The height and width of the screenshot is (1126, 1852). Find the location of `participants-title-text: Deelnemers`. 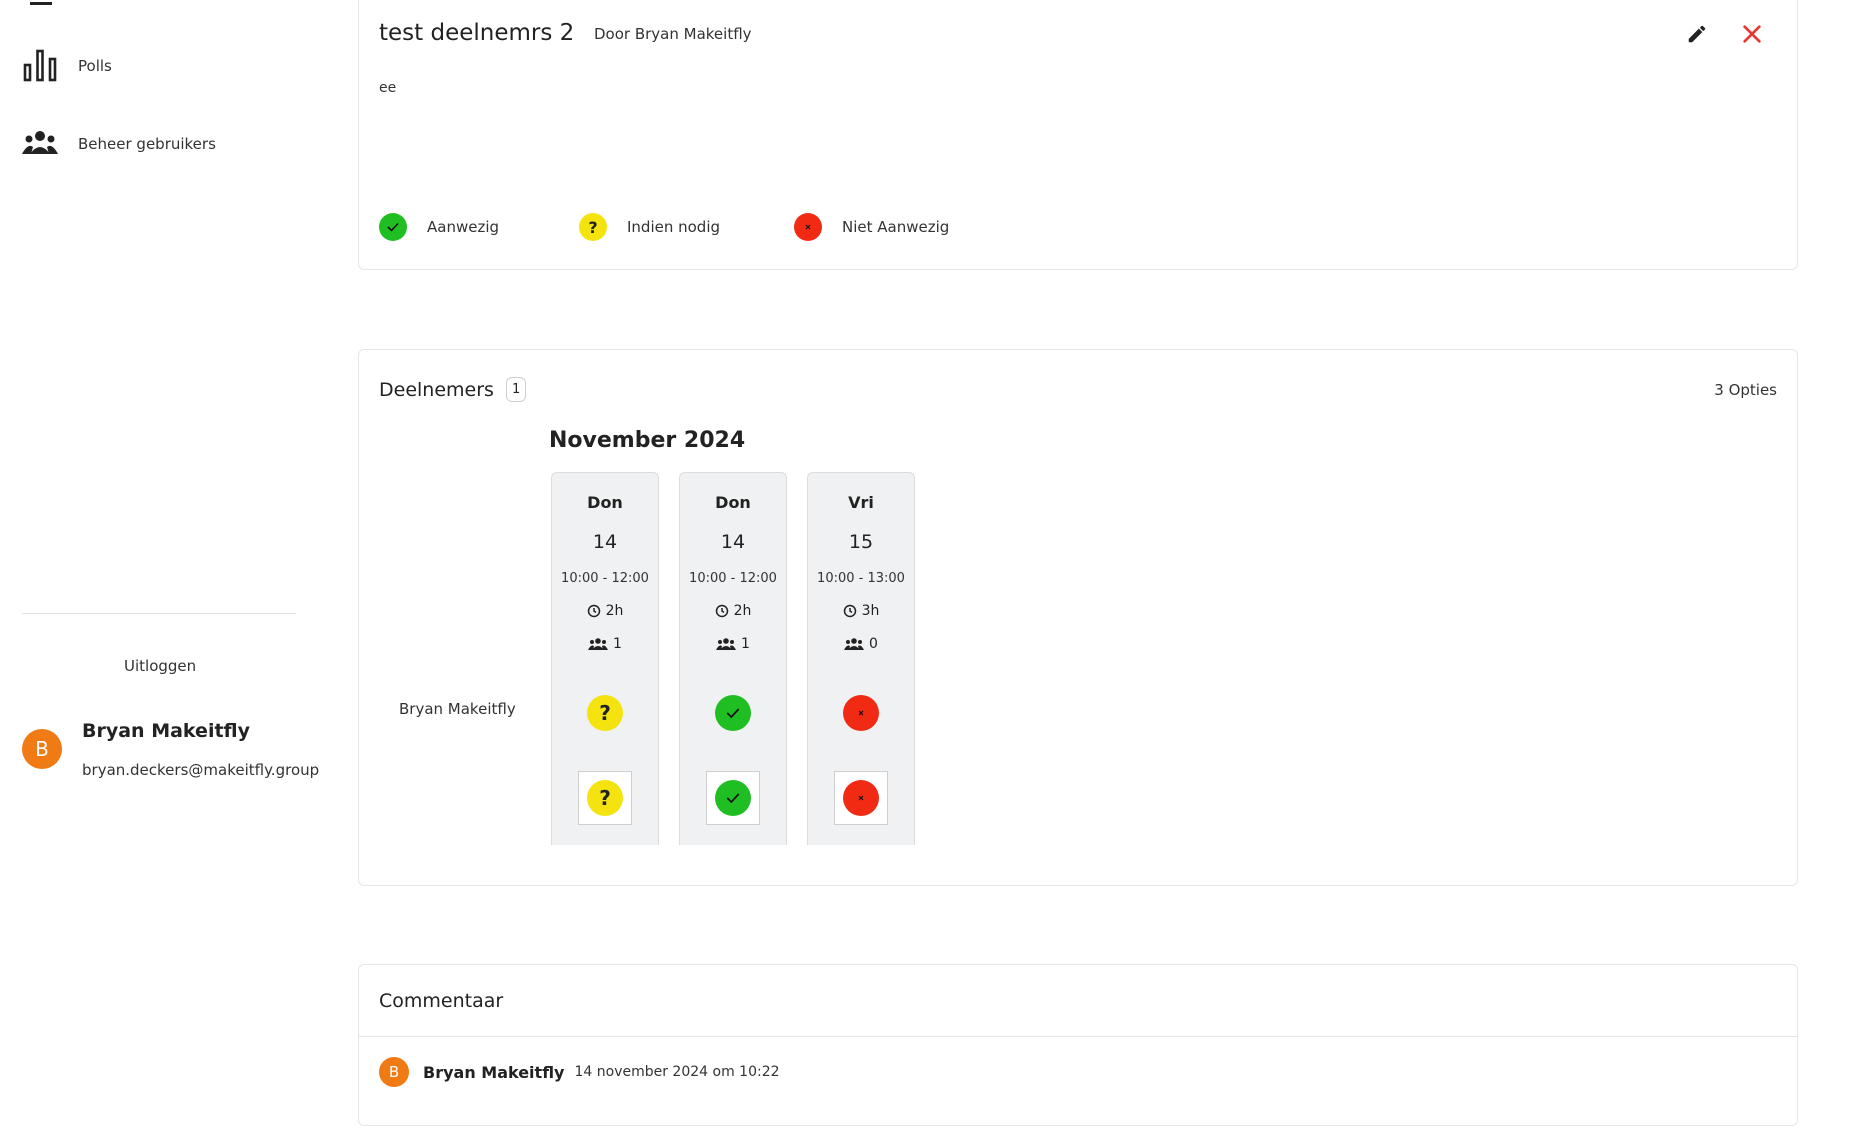

participants-title-text: Deelnemers is located at coordinates (436, 389).